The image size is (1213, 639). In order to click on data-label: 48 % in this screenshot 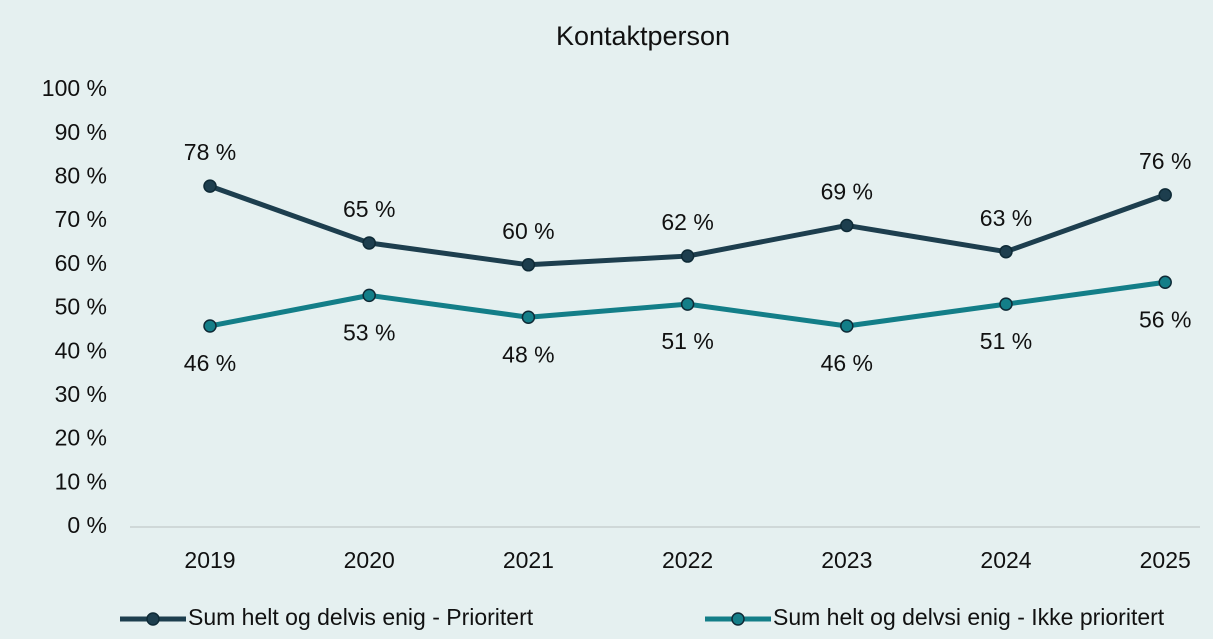, I will do `click(528, 354)`.